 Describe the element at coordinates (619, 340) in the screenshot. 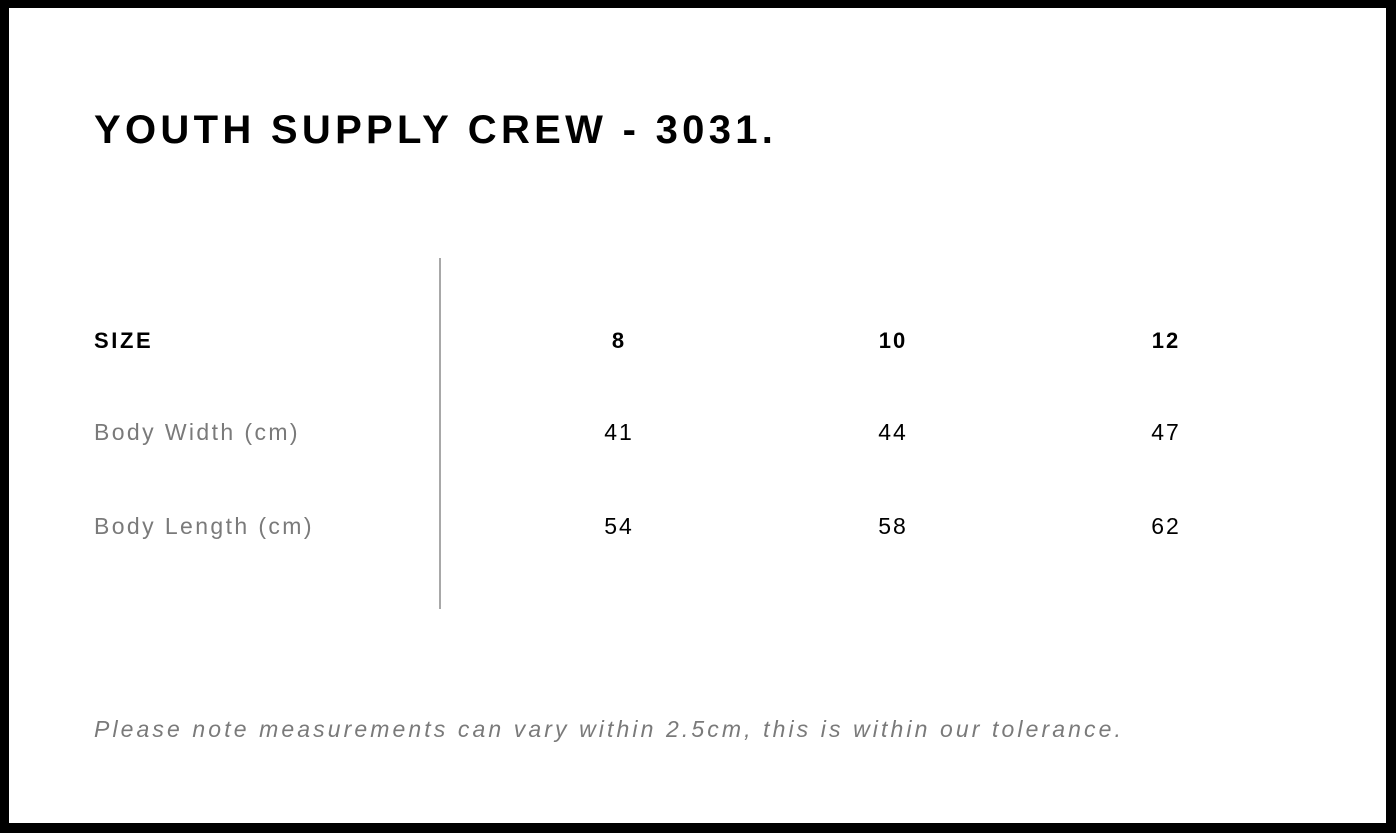

I see `size-header-8: 8` at that location.